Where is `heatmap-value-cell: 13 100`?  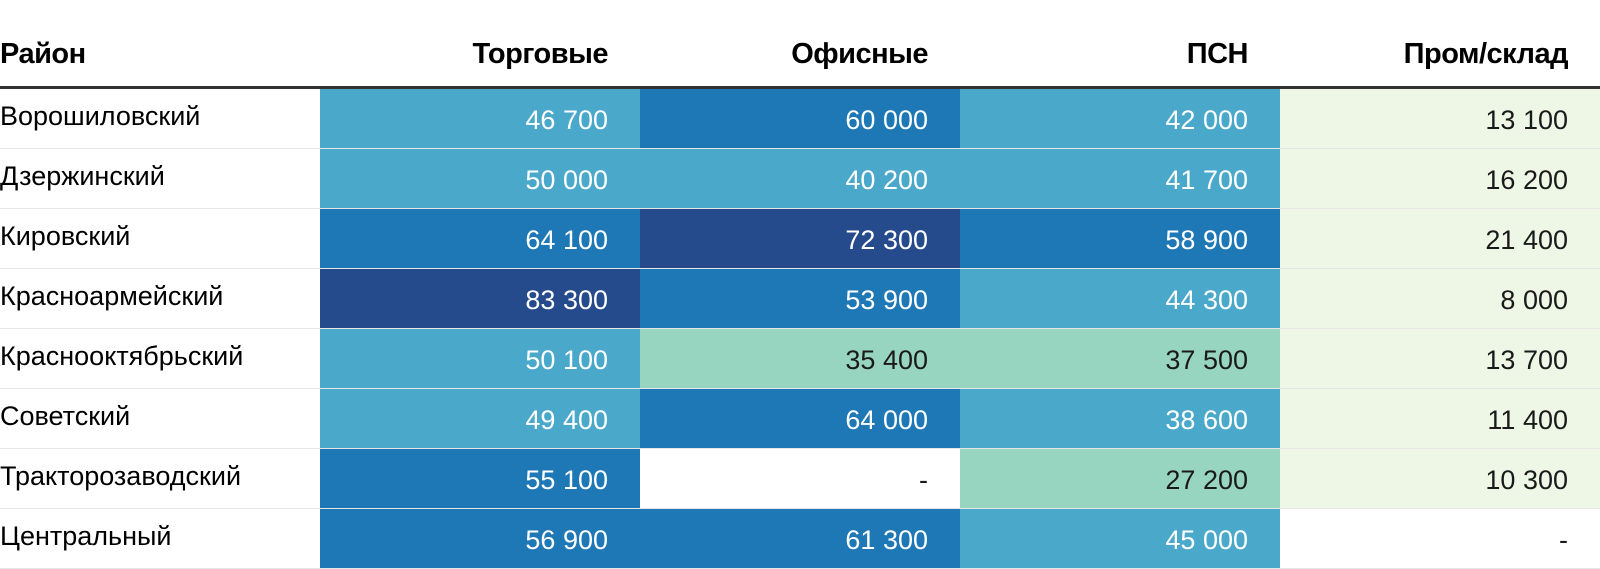 heatmap-value-cell: 13 100 is located at coordinates (1440, 118).